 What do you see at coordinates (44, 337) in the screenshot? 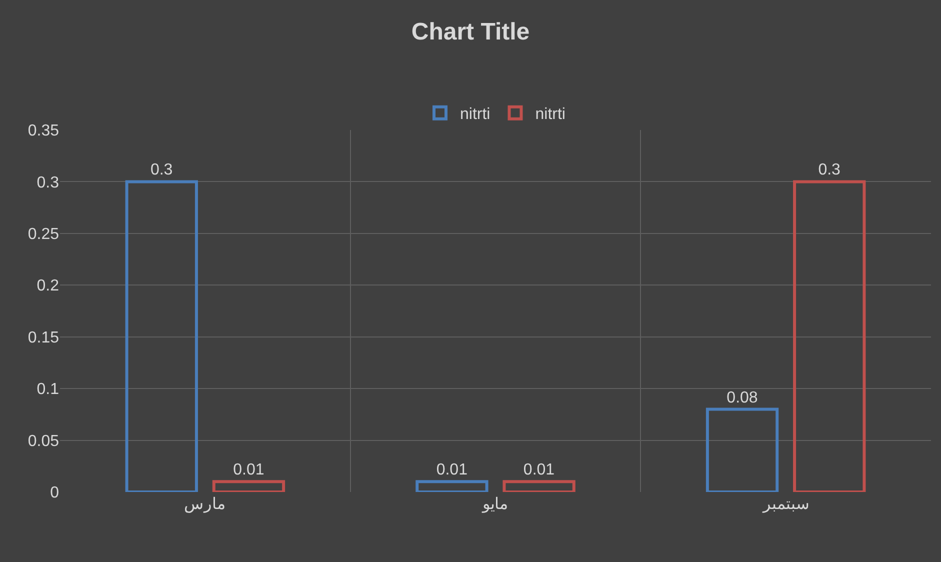
I see `y-tick-label: 0.15` at bounding box center [44, 337].